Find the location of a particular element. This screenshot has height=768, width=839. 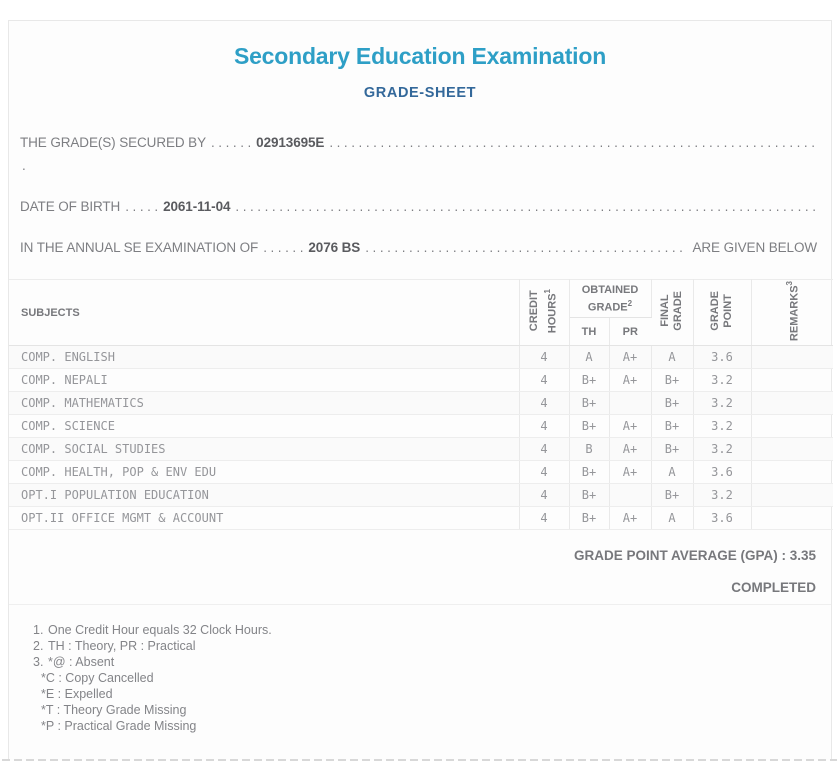

footnote-expelled: *E : Expelled is located at coordinates (432, 694).